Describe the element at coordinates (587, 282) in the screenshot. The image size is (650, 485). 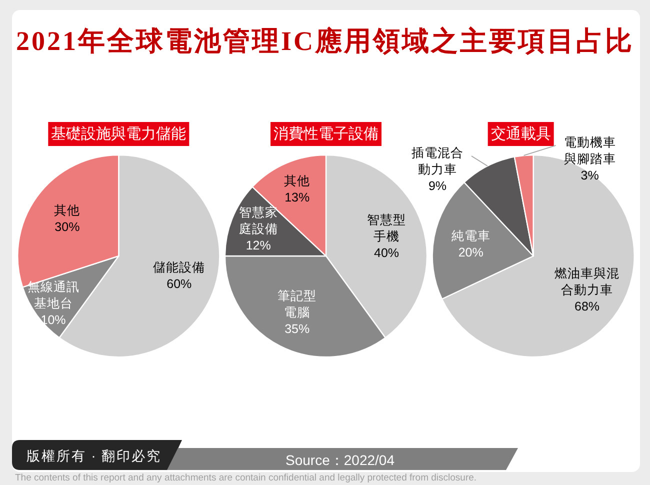
I see `slice-label: 燃油車與混合動力車` at that location.